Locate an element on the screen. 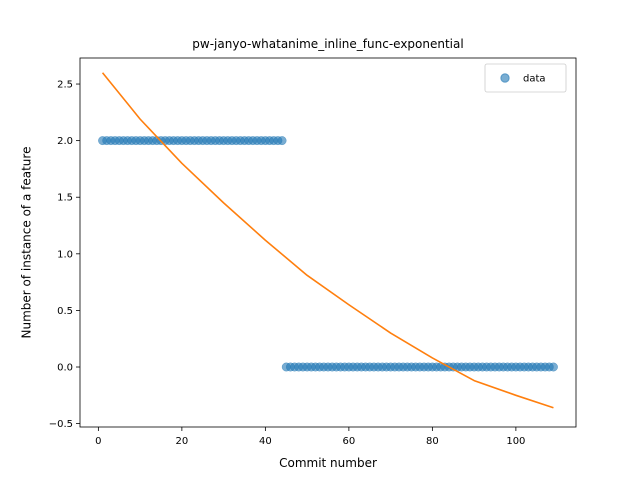 This screenshot has width=640, height=480. y-tick-label: 1.5 is located at coordinates (65, 198).